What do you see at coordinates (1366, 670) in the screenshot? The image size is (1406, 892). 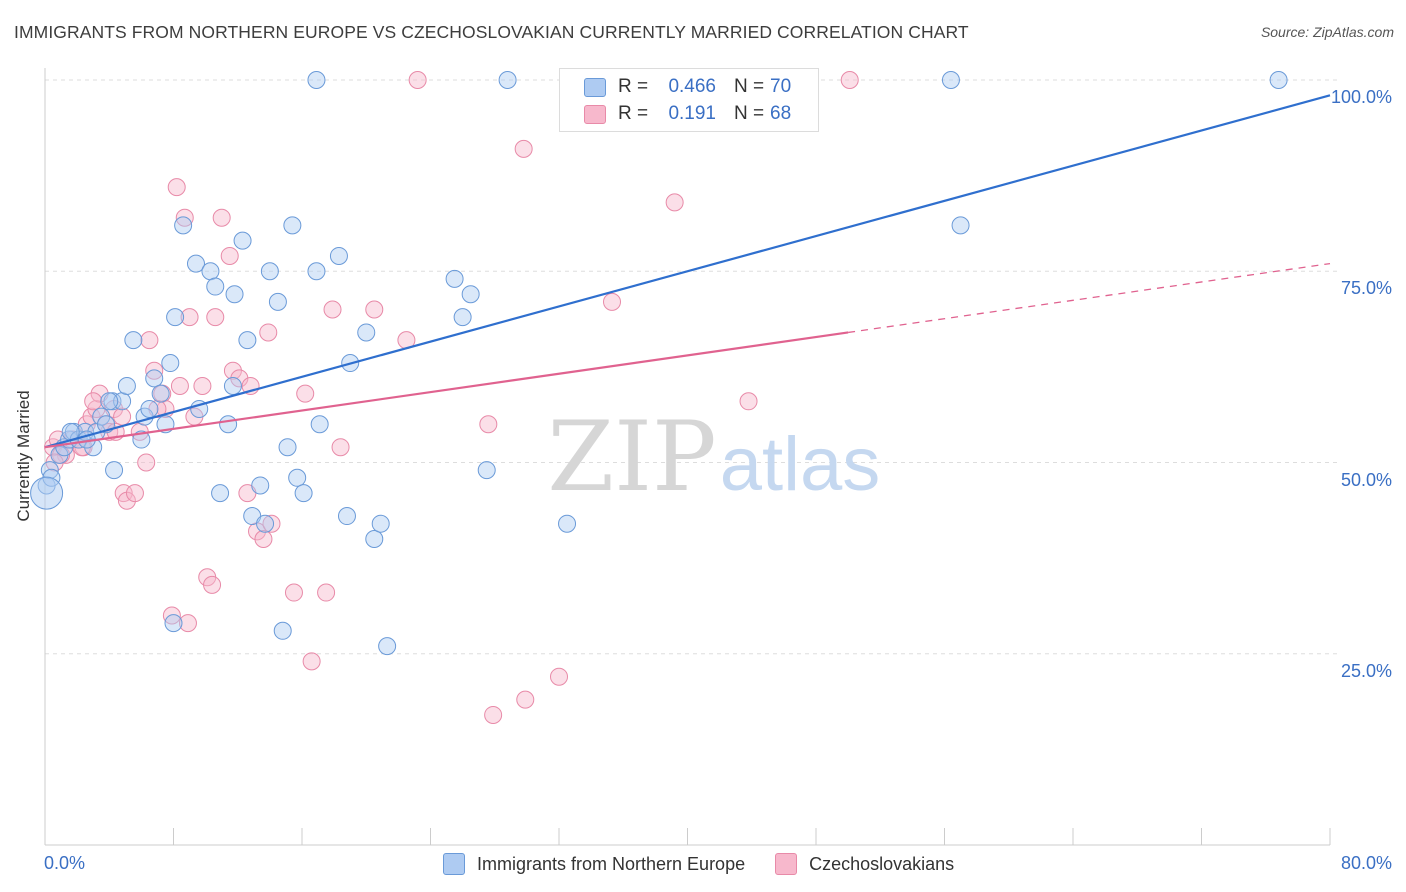 I see `y-tick-label: 25.0%` at bounding box center [1366, 670].